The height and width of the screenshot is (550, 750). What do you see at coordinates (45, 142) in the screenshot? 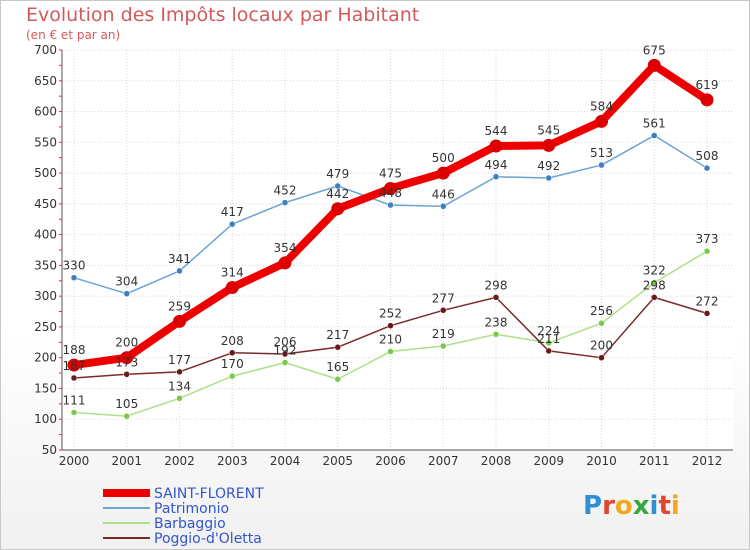
I see `y-tick-label: 550` at bounding box center [45, 142].